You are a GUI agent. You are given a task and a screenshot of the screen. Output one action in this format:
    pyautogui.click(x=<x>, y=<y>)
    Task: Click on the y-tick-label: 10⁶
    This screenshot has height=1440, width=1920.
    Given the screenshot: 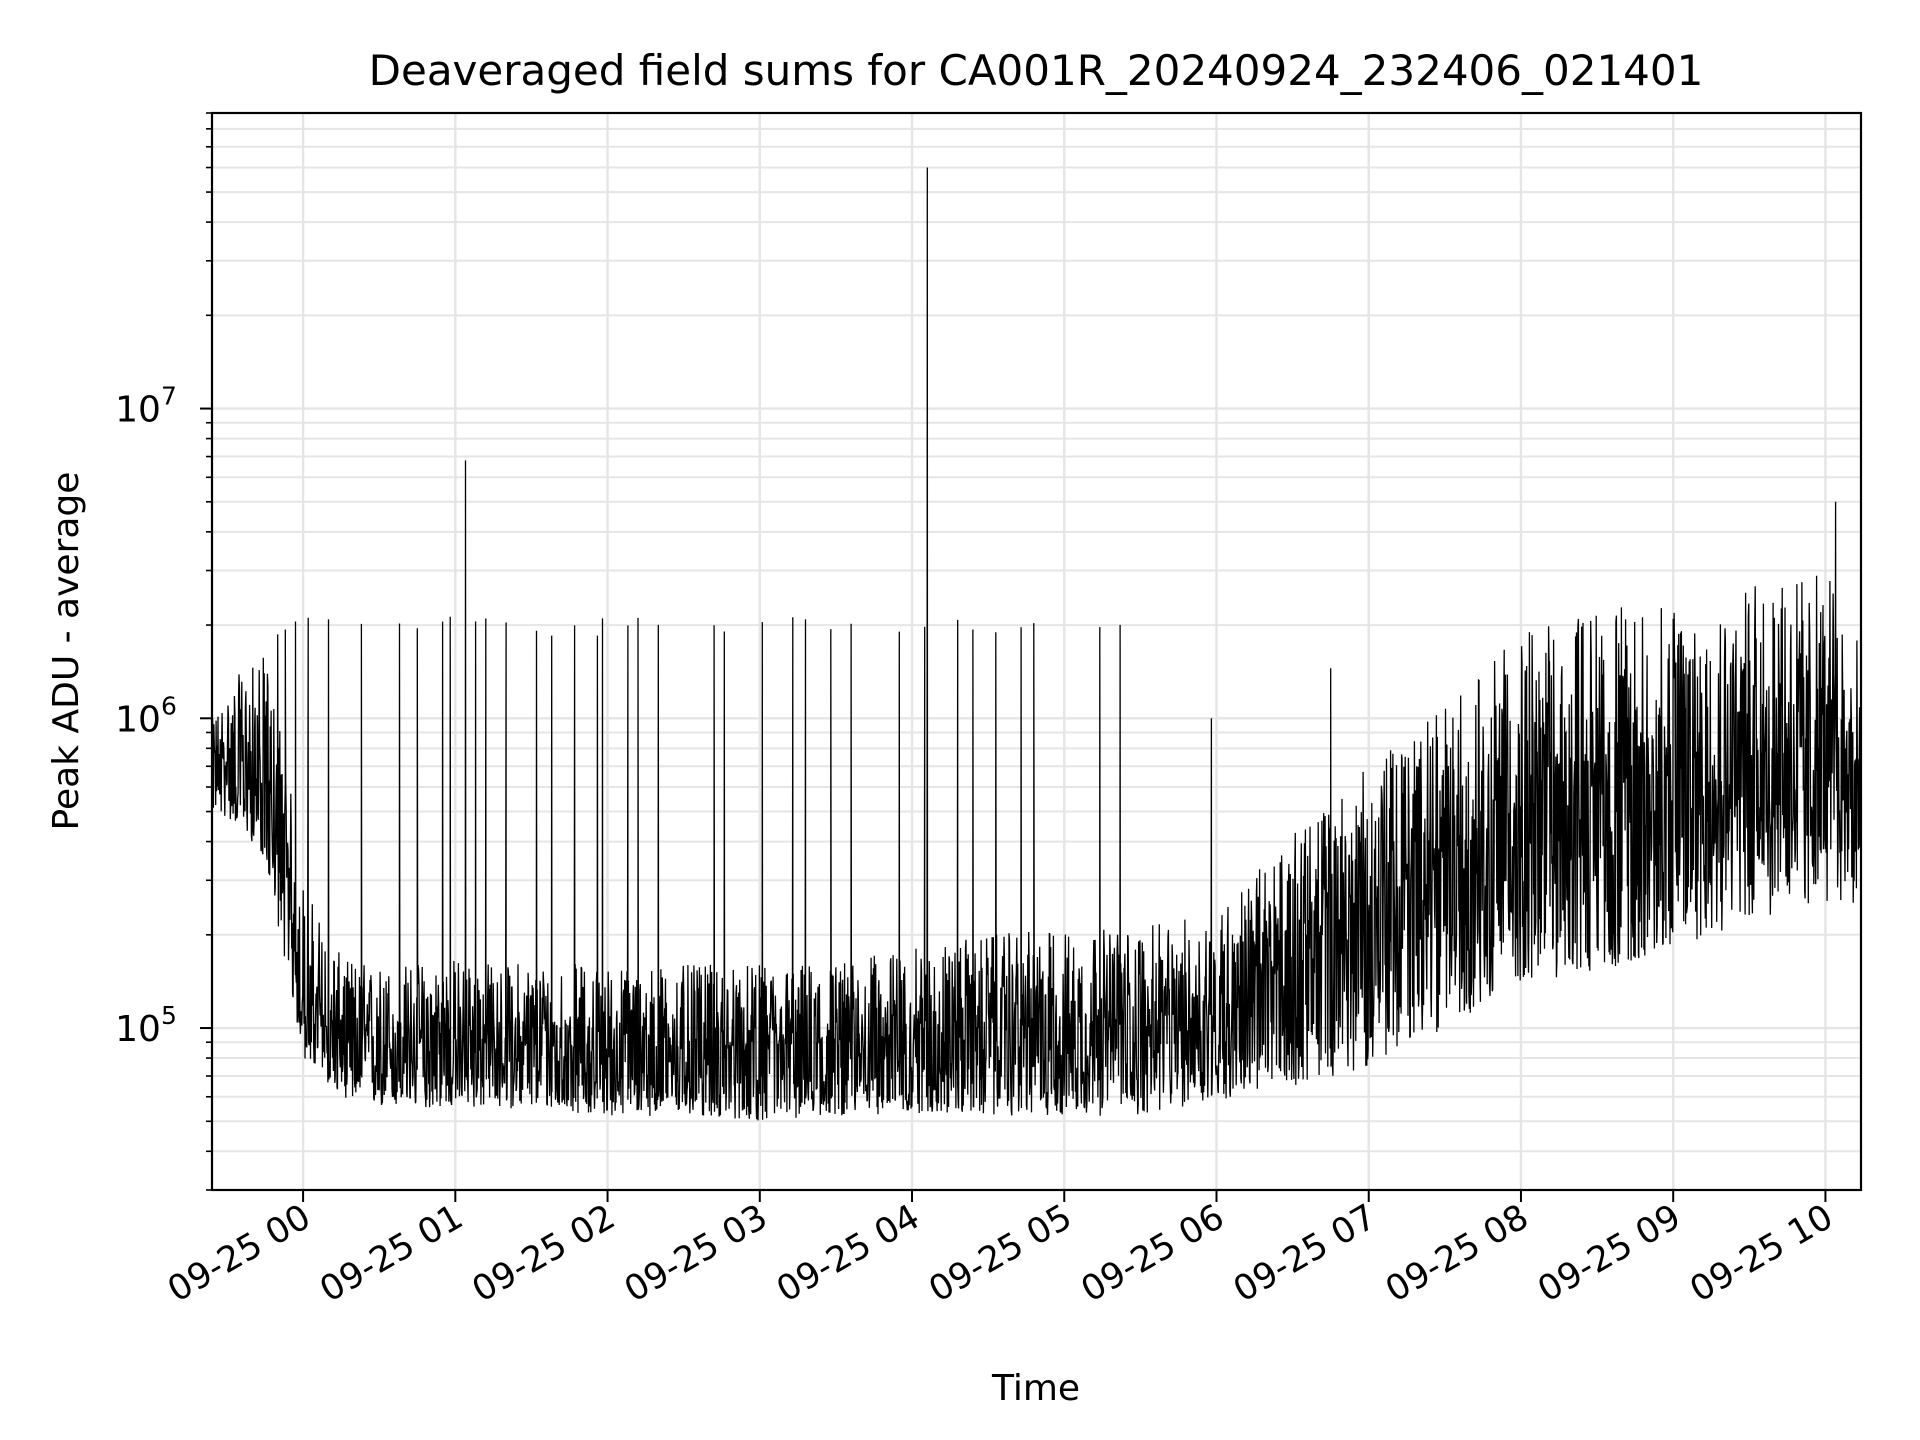 What is the action you would take?
    pyautogui.click(x=146, y=715)
    